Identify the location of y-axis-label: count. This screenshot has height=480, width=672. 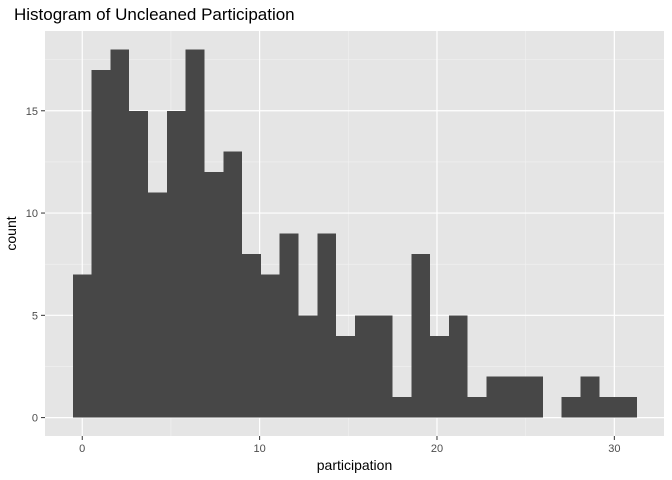
(11, 233).